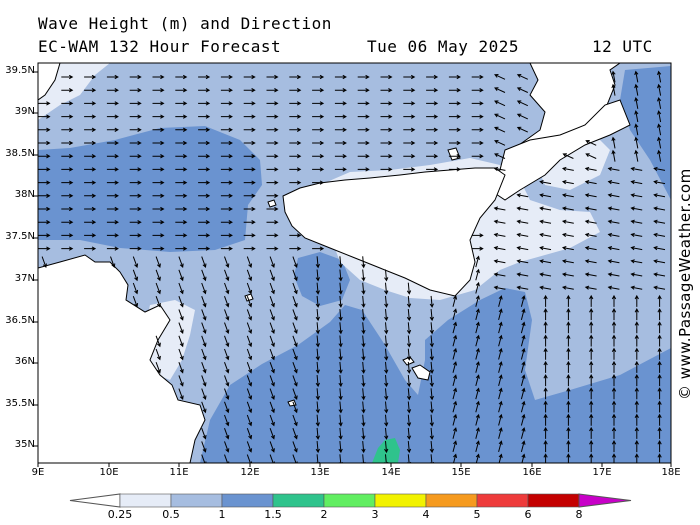 This screenshot has height=525, width=700. I want to click on lon-label: 9E, so click(38, 472).